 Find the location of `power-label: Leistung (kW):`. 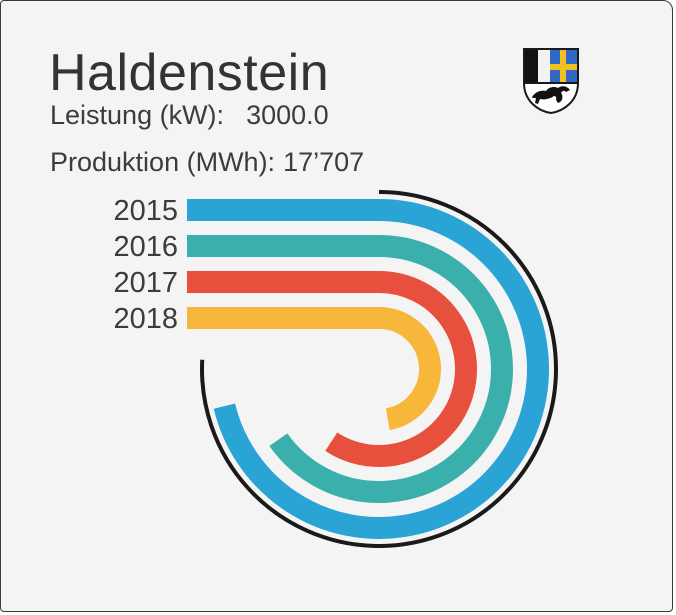

power-label: Leistung (kW): is located at coordinates (137, 115).